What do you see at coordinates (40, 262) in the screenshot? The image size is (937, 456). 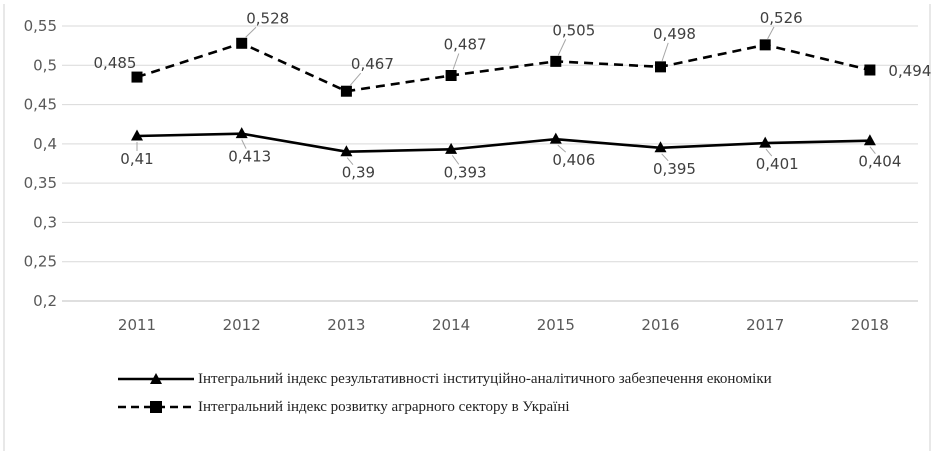 I see `y-tick-label: 0,25` at bounding box center [40, 262].